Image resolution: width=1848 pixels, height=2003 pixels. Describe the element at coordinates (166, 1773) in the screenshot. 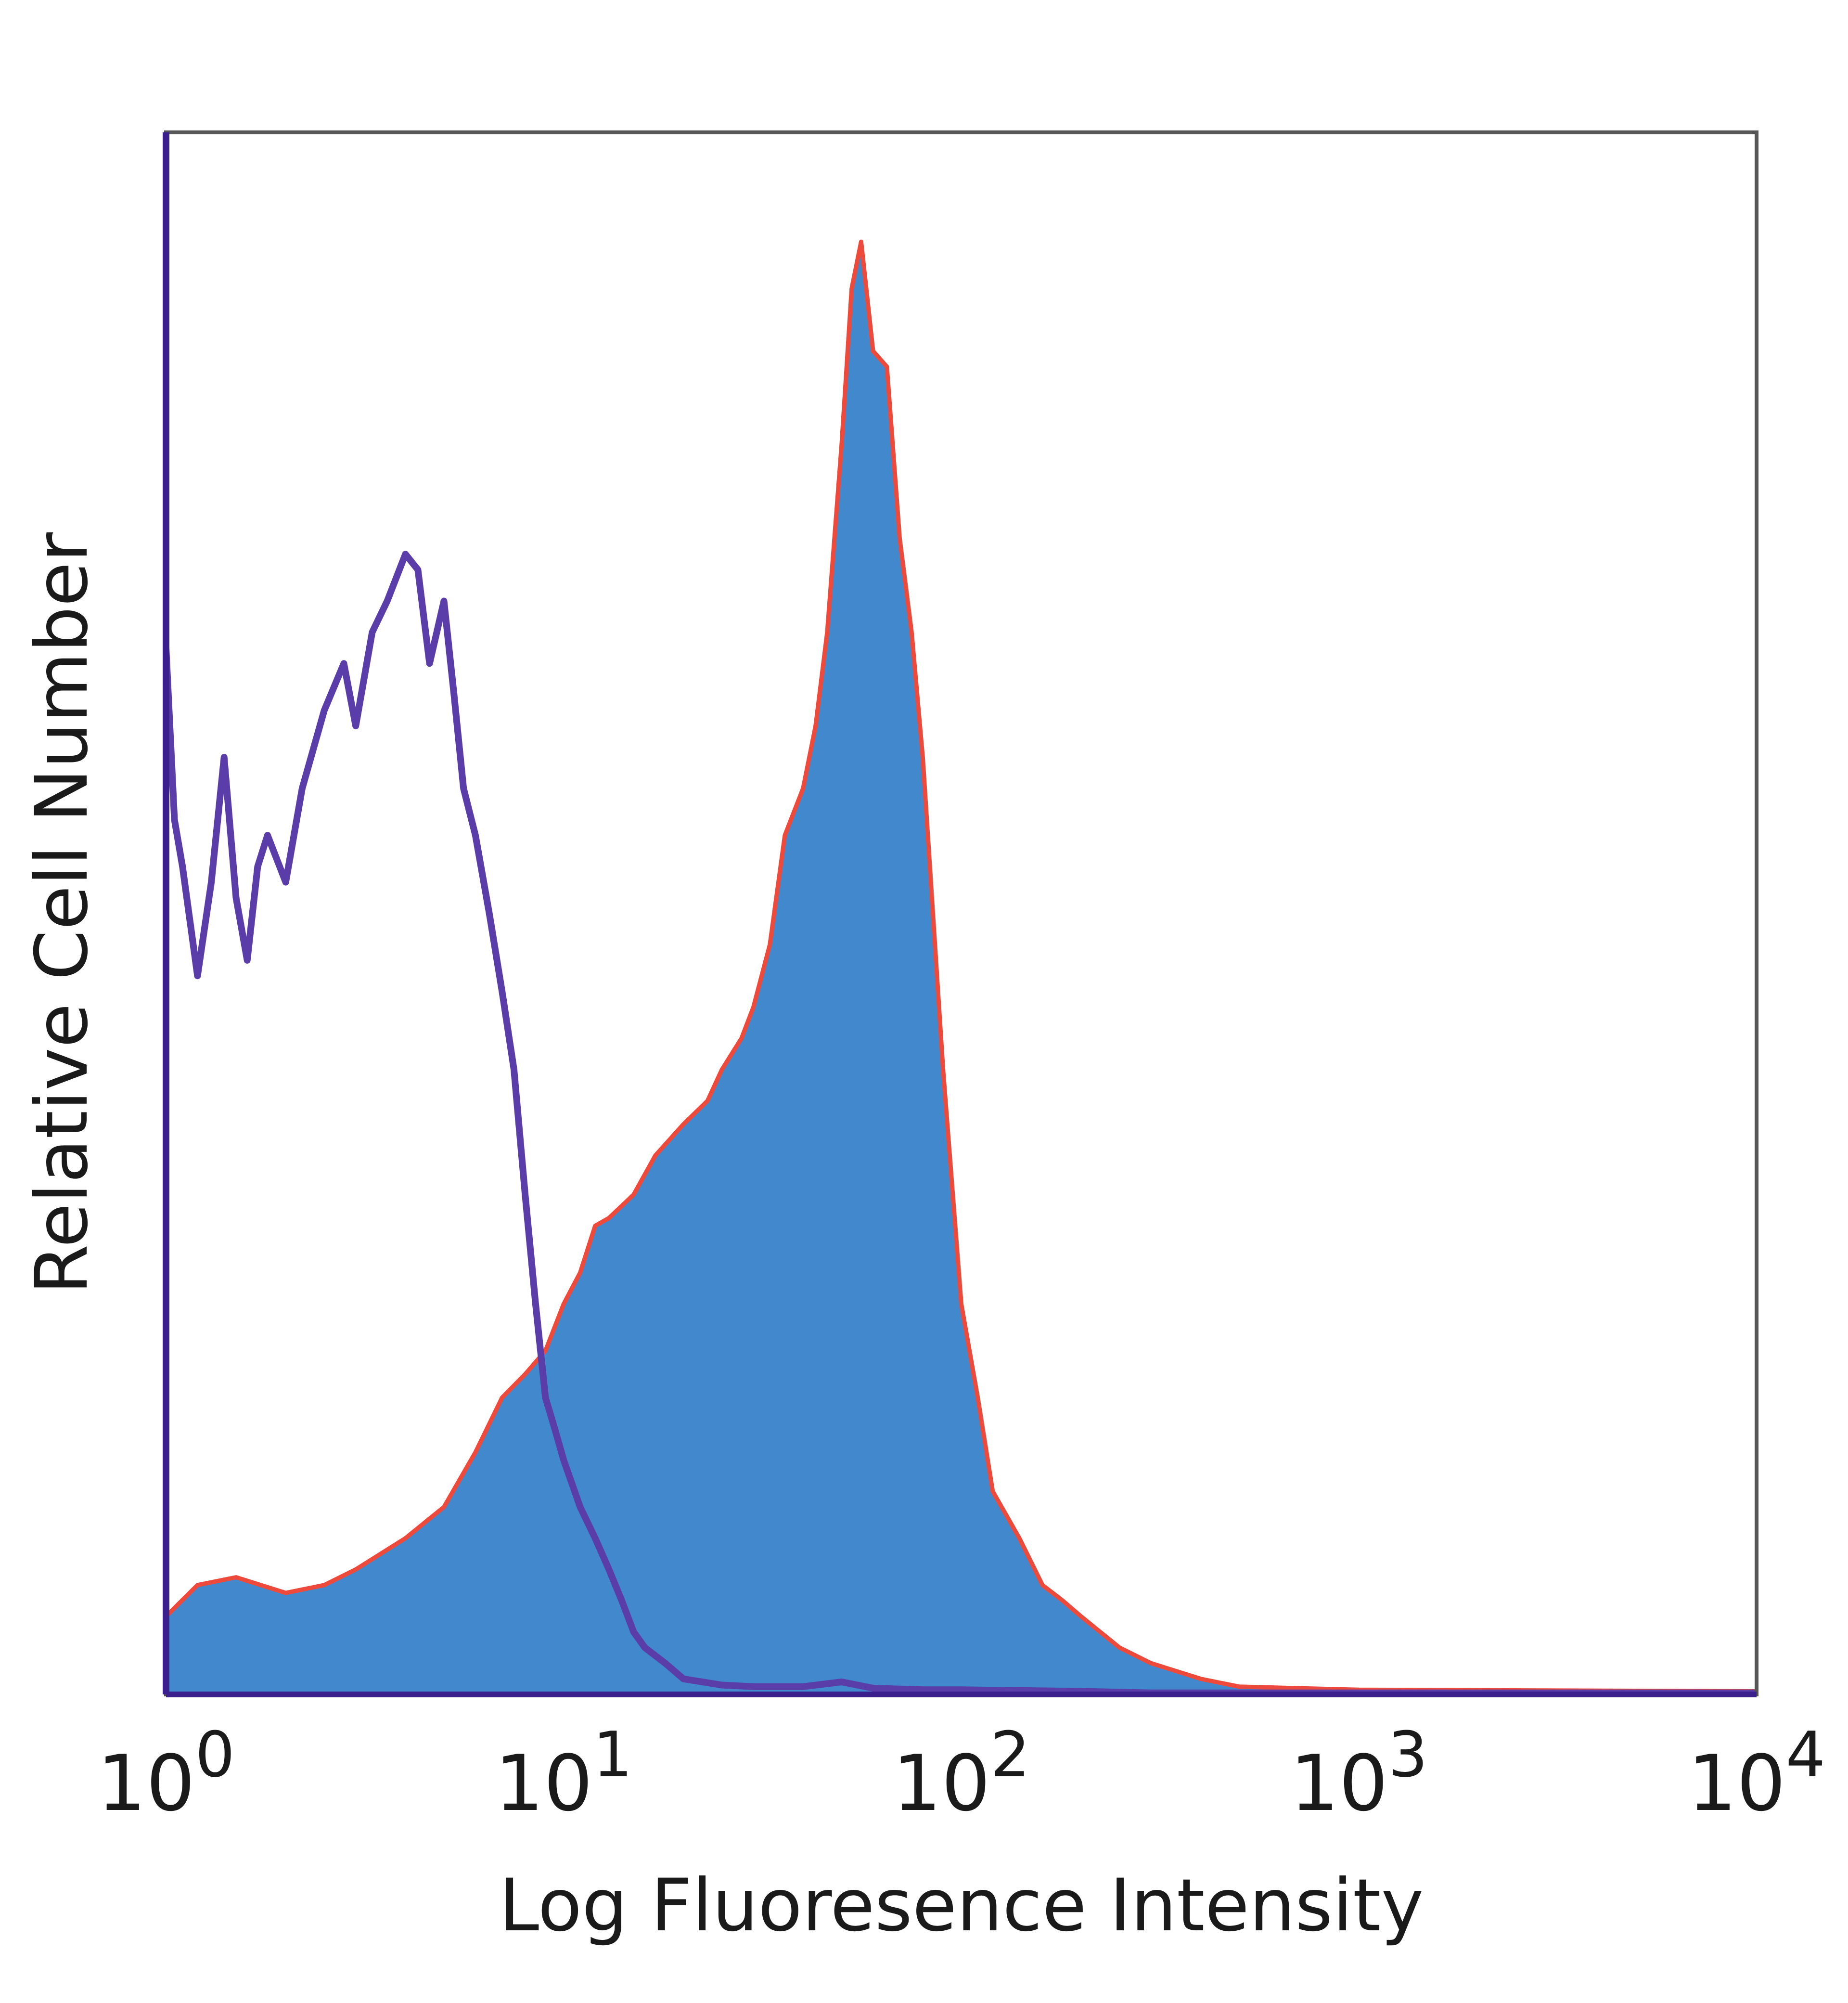

I see `x-tick-label: 10⁰` at that location.